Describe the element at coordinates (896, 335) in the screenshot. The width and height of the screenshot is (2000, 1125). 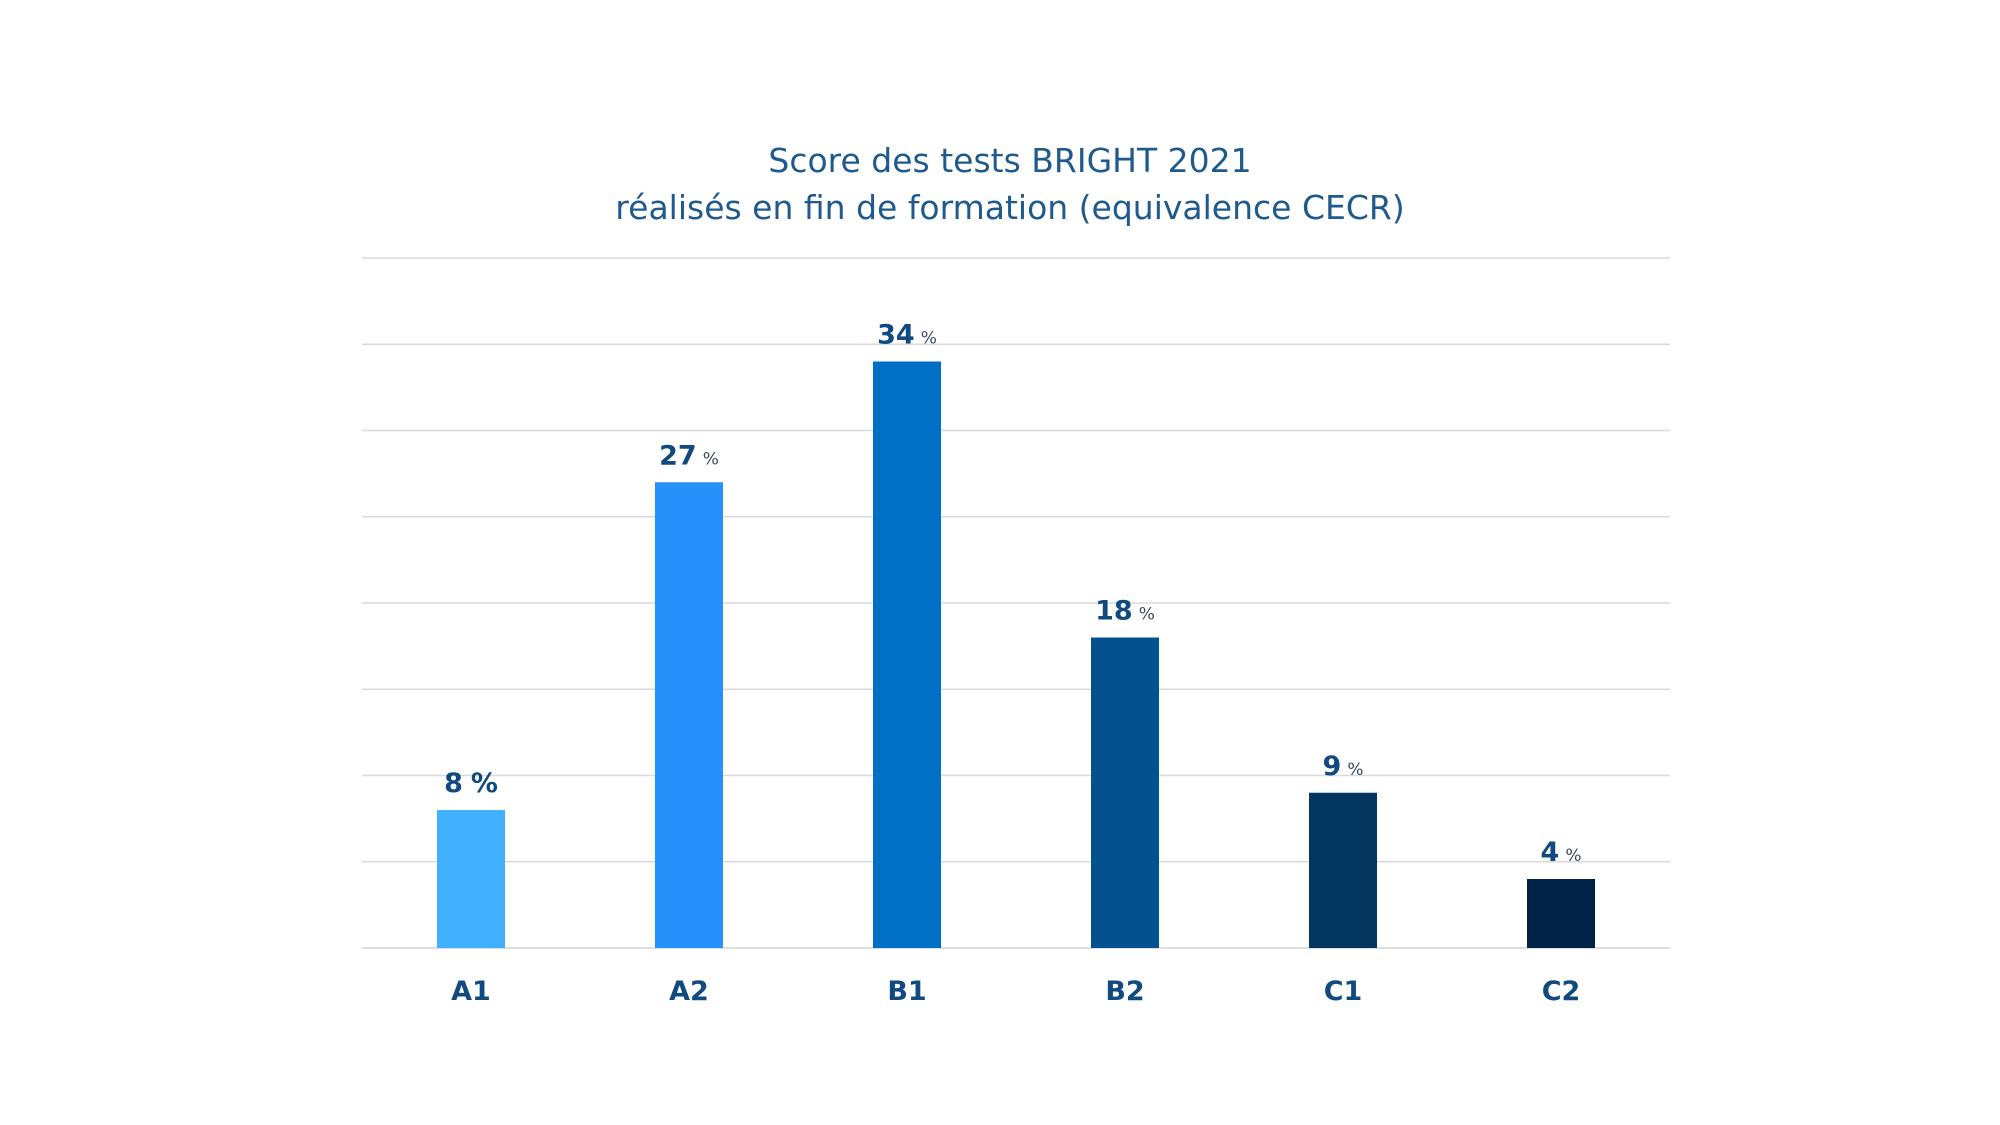
I see `value-label-number: 34` at that location.